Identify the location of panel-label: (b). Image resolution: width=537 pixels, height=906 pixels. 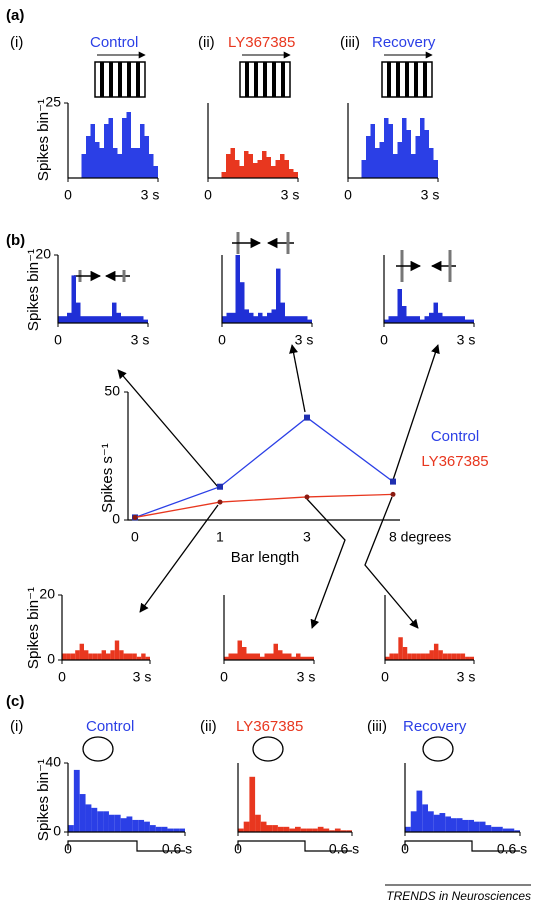
(15, 240).